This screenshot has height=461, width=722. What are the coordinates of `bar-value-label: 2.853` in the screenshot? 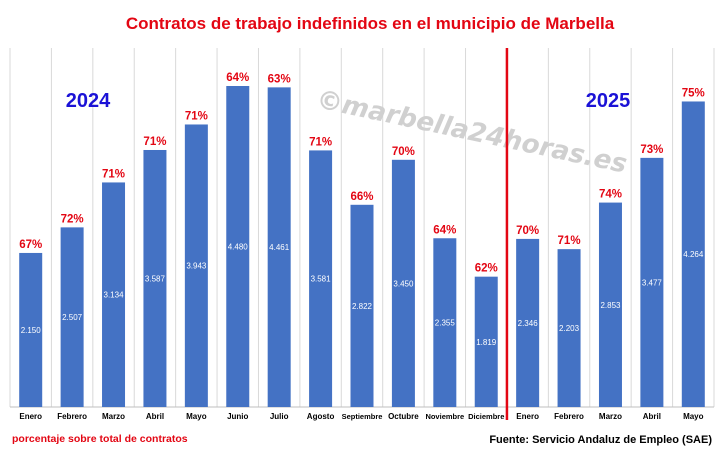 It's located at (610, 305).